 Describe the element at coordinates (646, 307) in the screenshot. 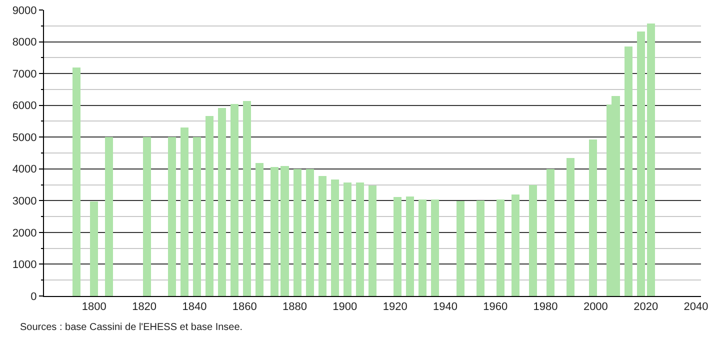

I see `x-tick-label: 2020` at that location.